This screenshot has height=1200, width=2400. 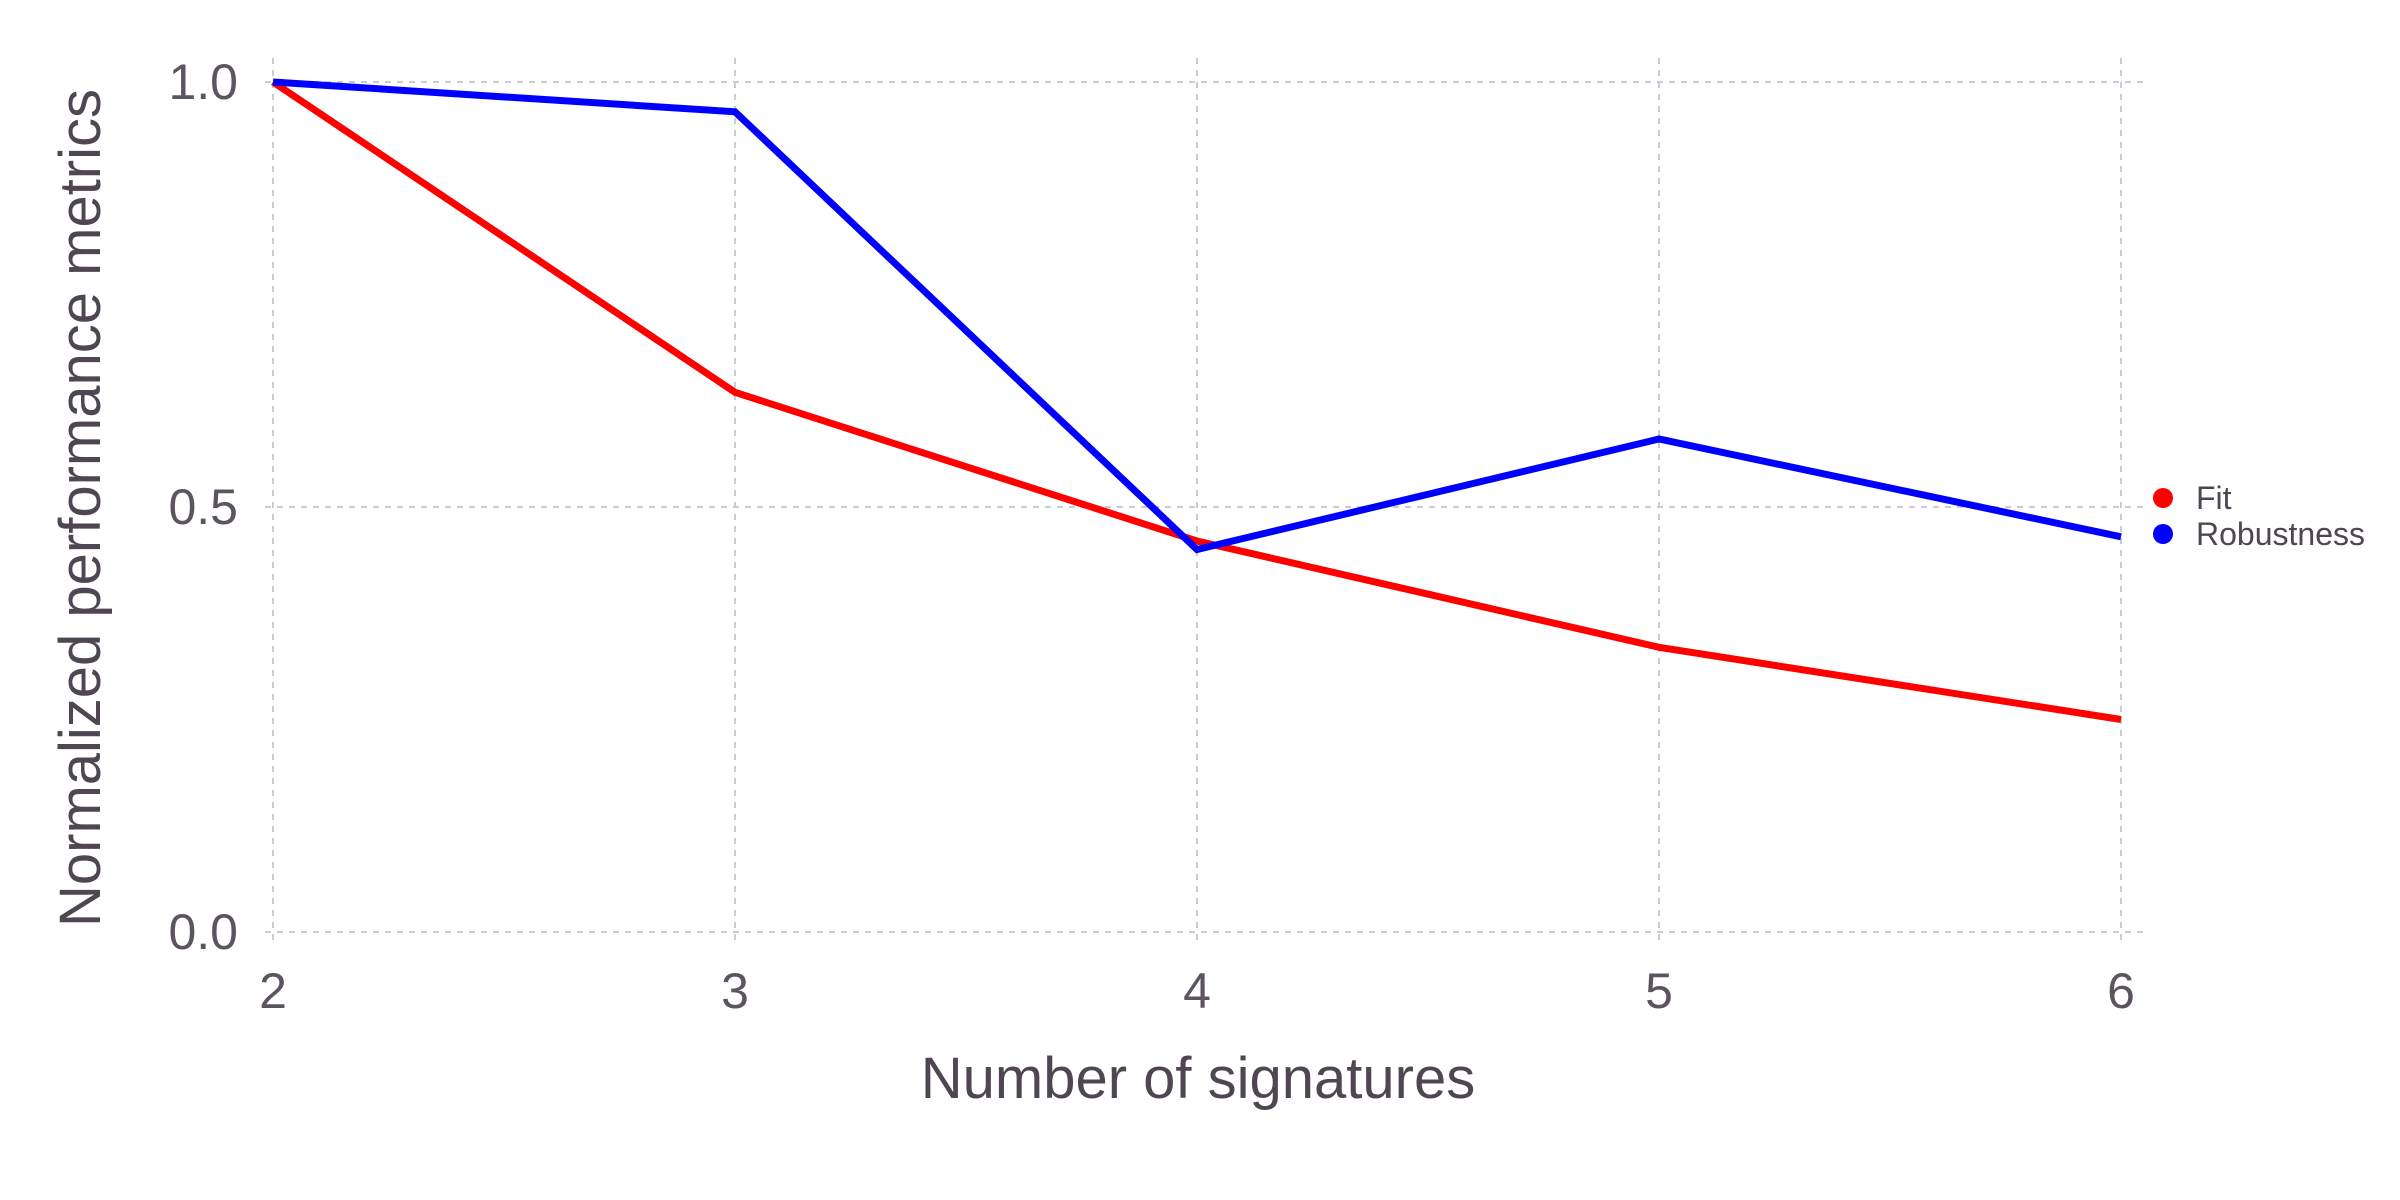 I want to click on y-axis-title: Normalized performance metrics, so click(x=80, y=508).